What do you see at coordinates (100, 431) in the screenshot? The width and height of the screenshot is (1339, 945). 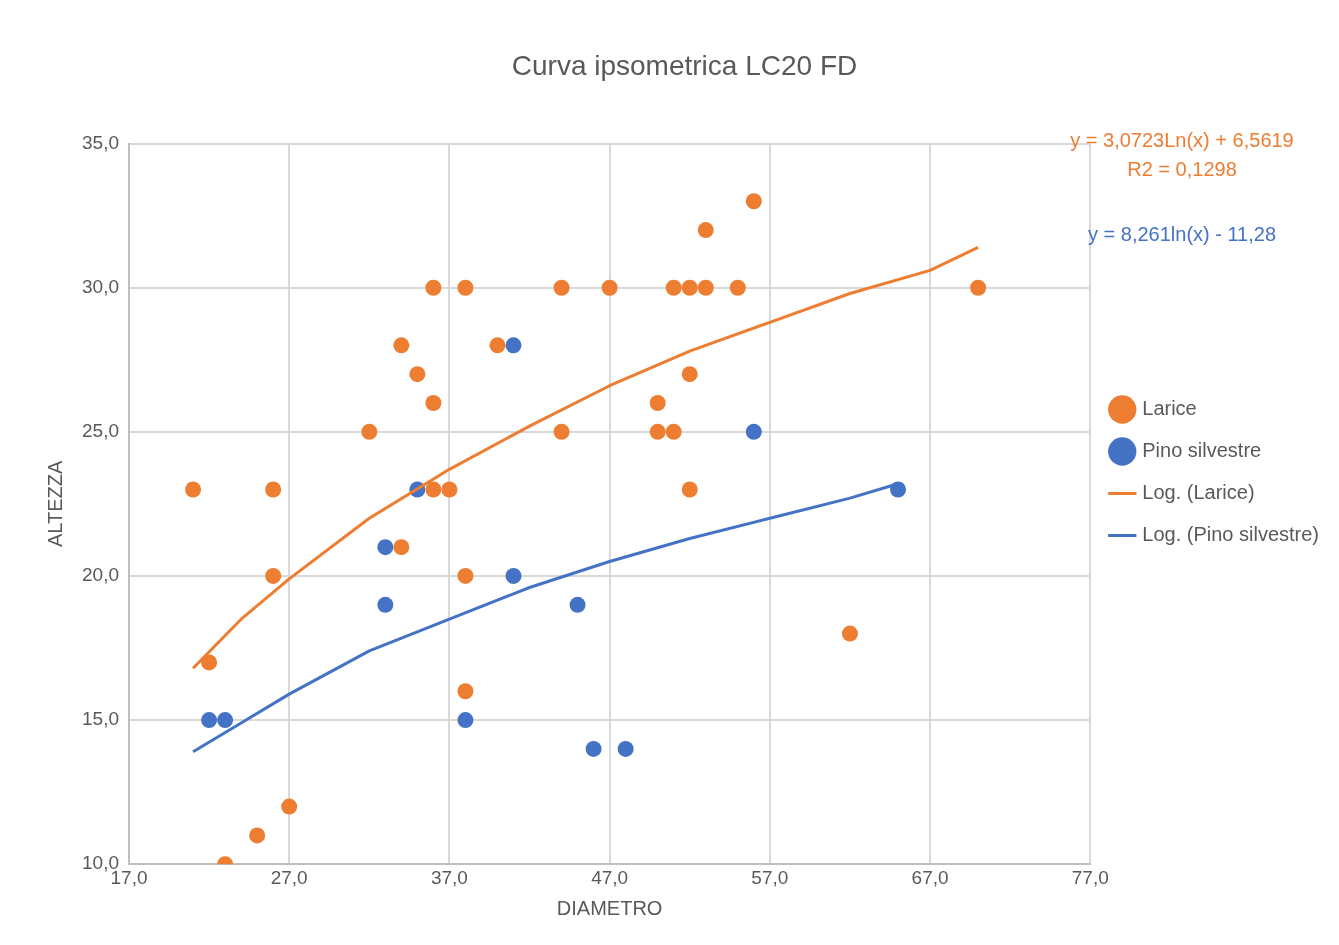 I see `y-tick-label: 25,0` at bounding box center [100, 431].